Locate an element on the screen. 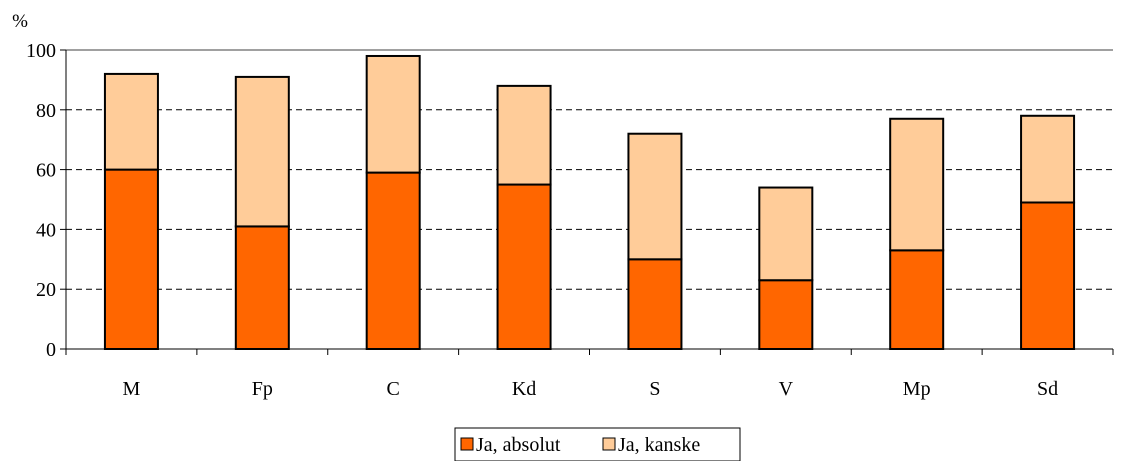 The image size is (1125, 461). x-tick-label-Mp: Mp is located at coordinates (917, 389).